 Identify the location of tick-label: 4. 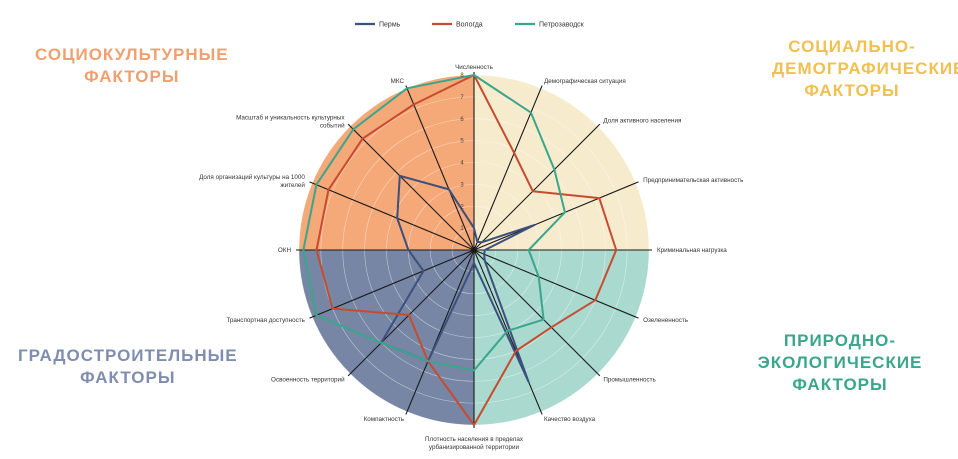
(462, 164).